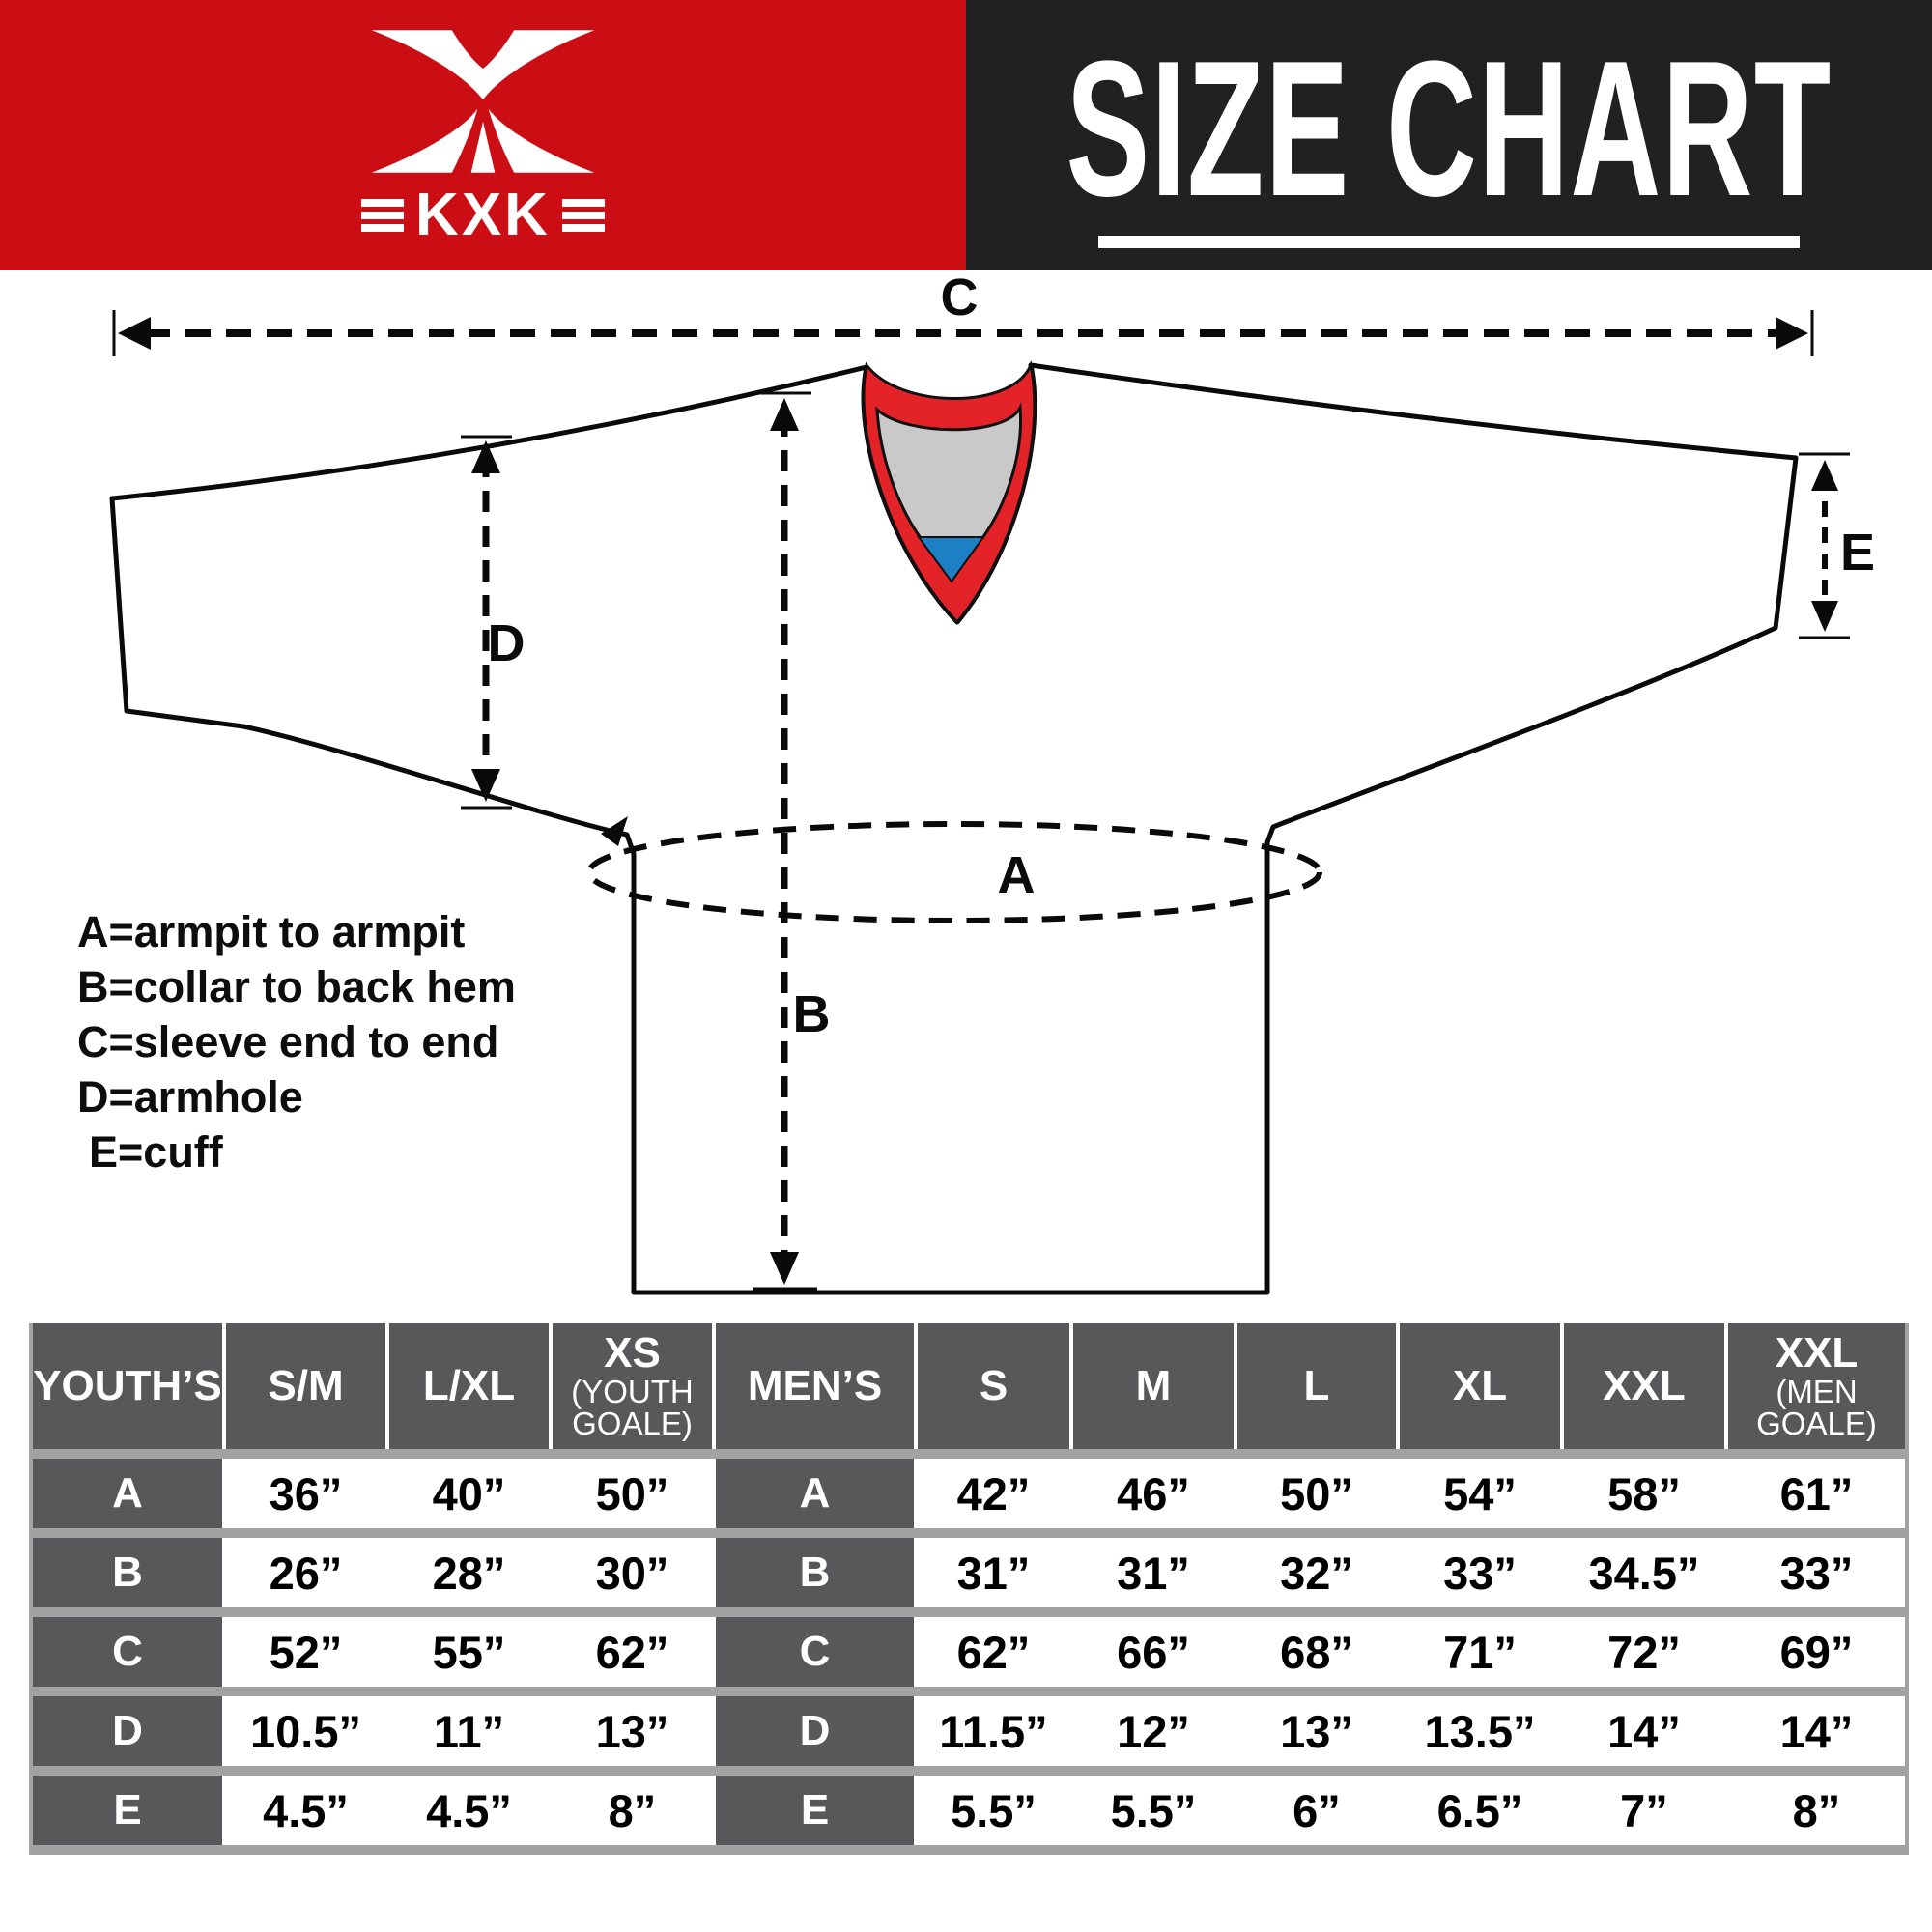 The height and width of the screenshot is (1932, 1932). Describe the element at coordinates (993, 1386) in the screenshot. I see `col-header-mens-s: S` at that location.